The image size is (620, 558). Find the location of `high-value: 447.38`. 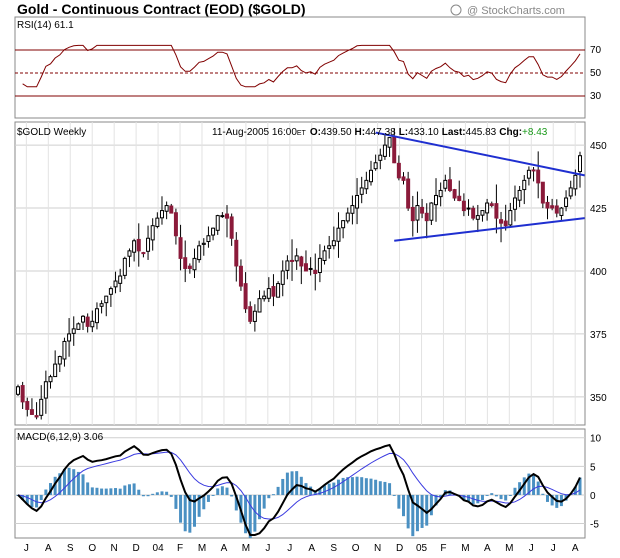

high-value: 447.38 is located at coordinates (380, 132).